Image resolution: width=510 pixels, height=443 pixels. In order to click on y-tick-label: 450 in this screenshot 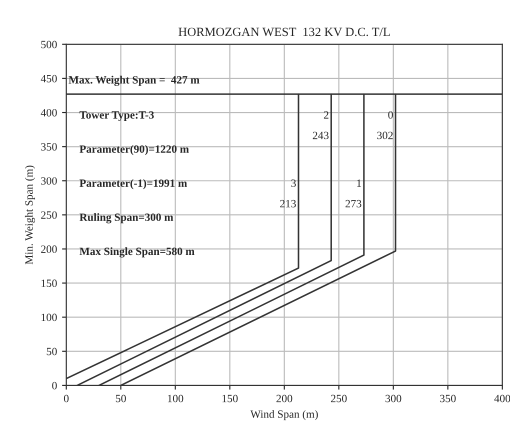, I will do `click(48, 78)`.